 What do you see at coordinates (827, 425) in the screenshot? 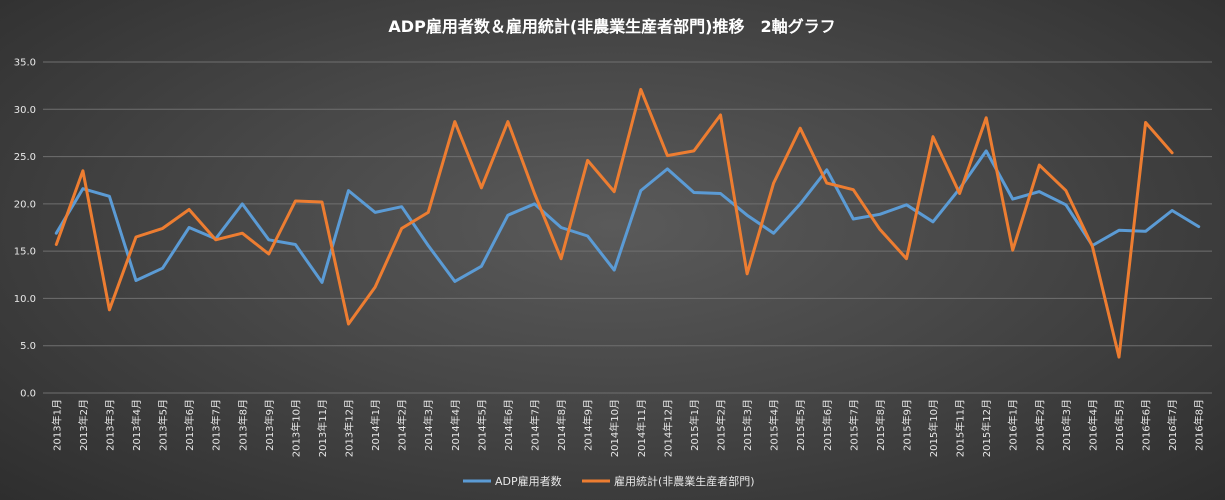
I see `x-tick-label: 2015年6月` at bounding box center [827, 425].